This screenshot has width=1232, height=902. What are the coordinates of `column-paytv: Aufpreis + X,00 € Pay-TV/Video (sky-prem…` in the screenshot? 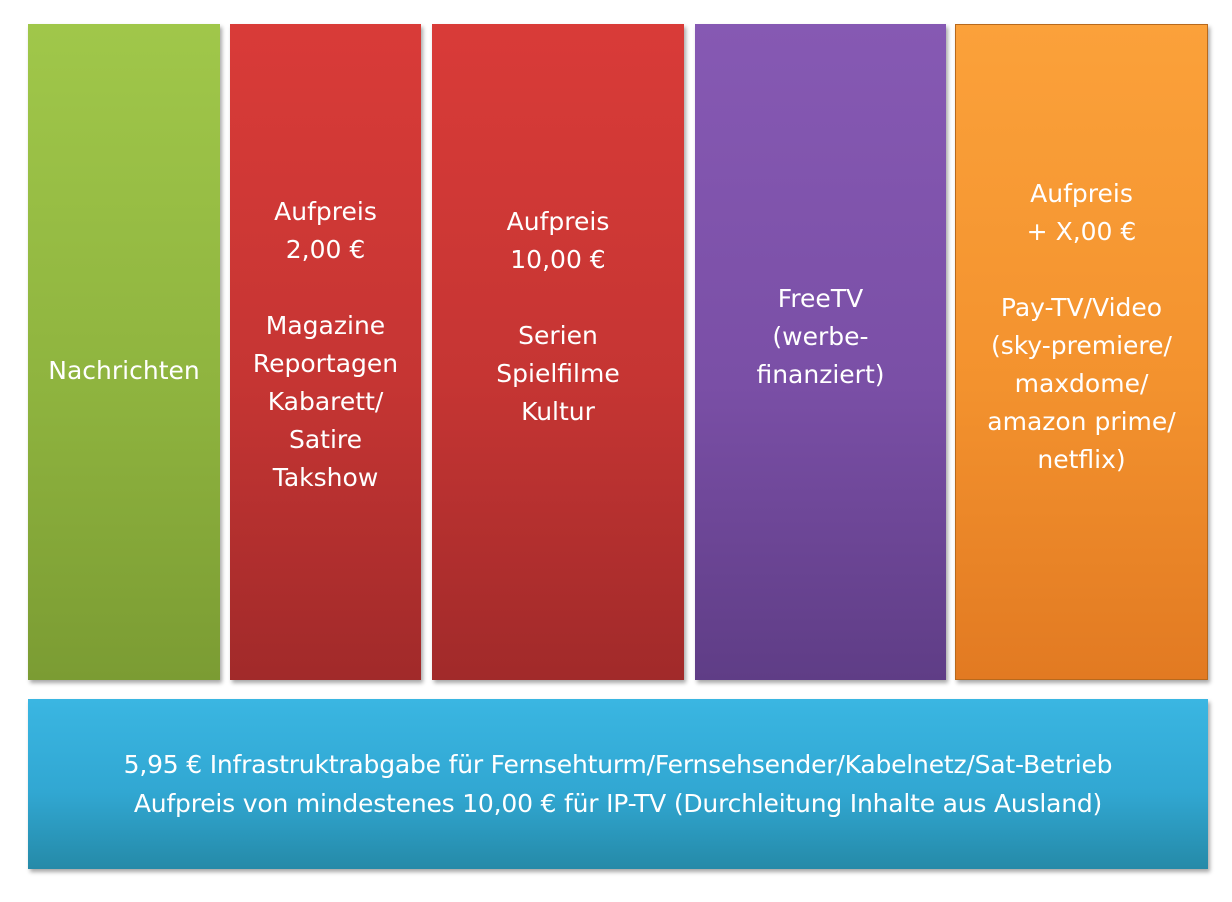 It's located at (1081, 352).